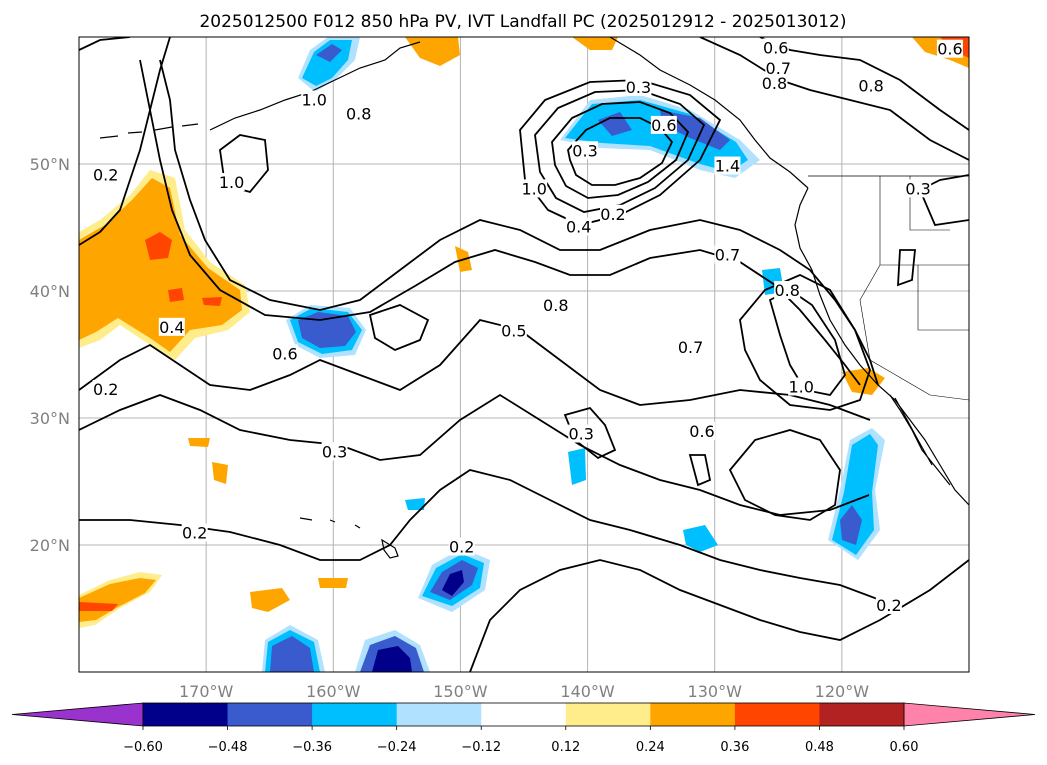 The image size is (1047, 765). I want to click on colorbar-tick-label: 0.60, so click(904, 747).